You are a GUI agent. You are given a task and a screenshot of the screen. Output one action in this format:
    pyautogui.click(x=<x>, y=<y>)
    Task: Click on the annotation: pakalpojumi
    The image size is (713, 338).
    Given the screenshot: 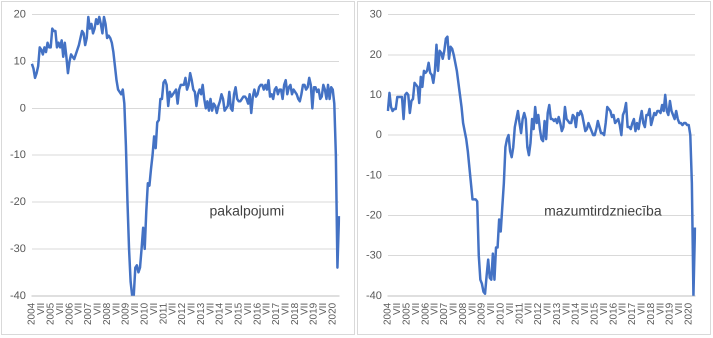 What is the action you would take?
    pyautogui.click(x=247, y=210)
    